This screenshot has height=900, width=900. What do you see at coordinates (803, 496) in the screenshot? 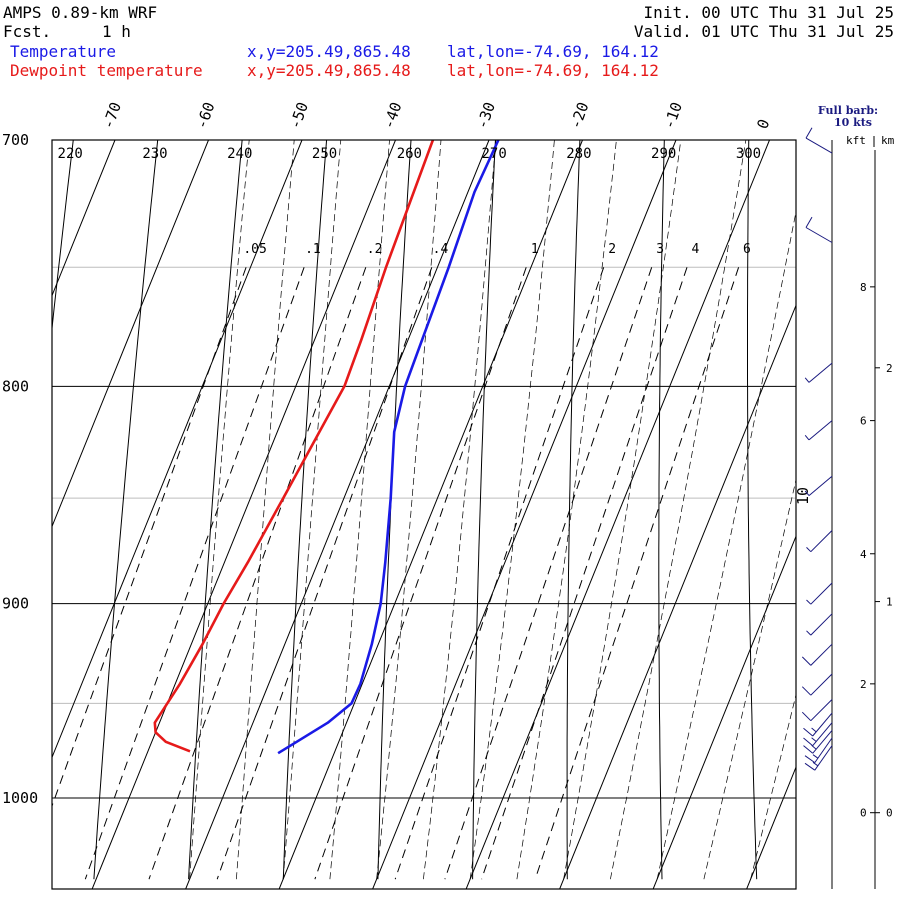
I see `side-tick-label: 10` at bounding box center [803, 496].